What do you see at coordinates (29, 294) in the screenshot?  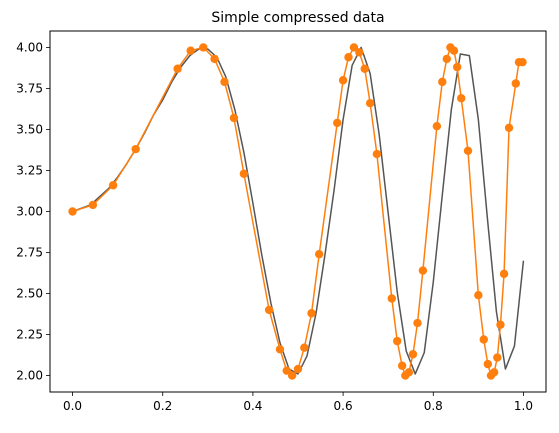 I see `y-tick-label: 2.50` at bounding box center [29, 294].